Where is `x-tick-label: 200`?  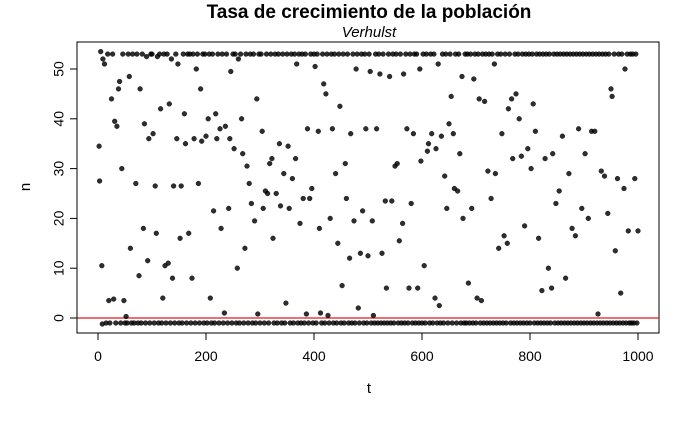 x-tick-label: 200 is located at coordinates (206, 356).